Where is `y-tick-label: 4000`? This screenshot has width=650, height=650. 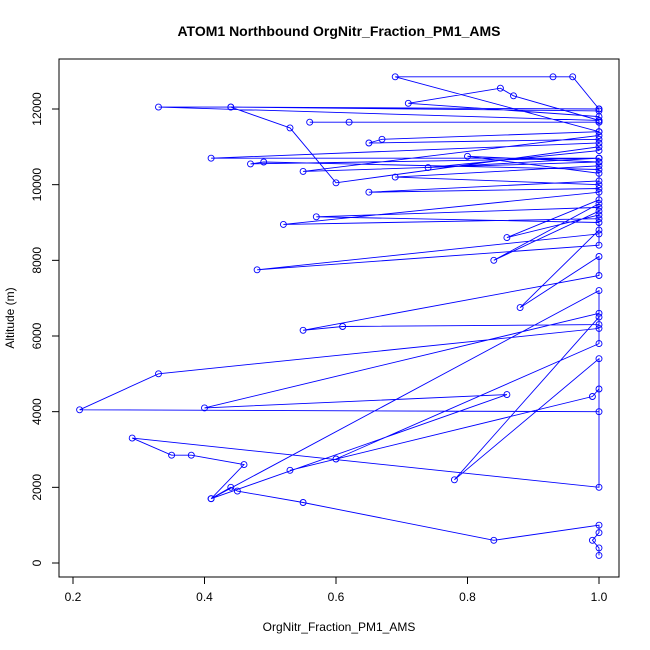
y-tick-label: 4000 is located at coordinates (37, 411).